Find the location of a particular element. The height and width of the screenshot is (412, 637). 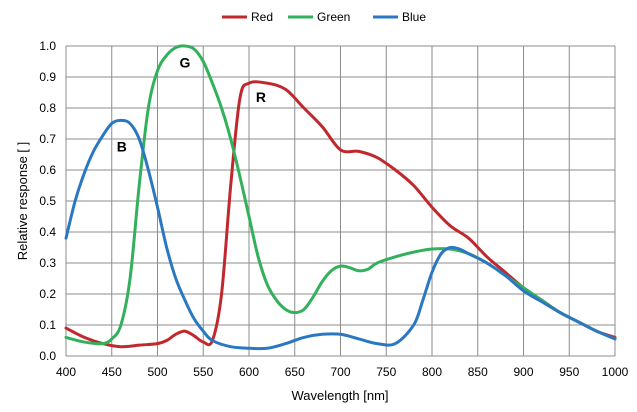

x-tick-label: 650 is located at coordinates (295, 372).